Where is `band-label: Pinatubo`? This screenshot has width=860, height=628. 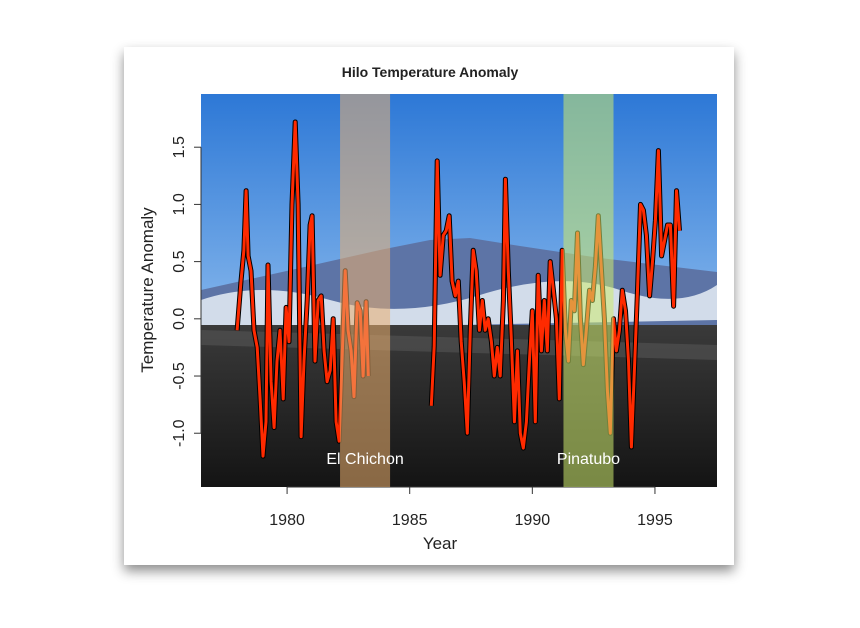 band-label: Pinatubo is located at coordinates (588, 459).